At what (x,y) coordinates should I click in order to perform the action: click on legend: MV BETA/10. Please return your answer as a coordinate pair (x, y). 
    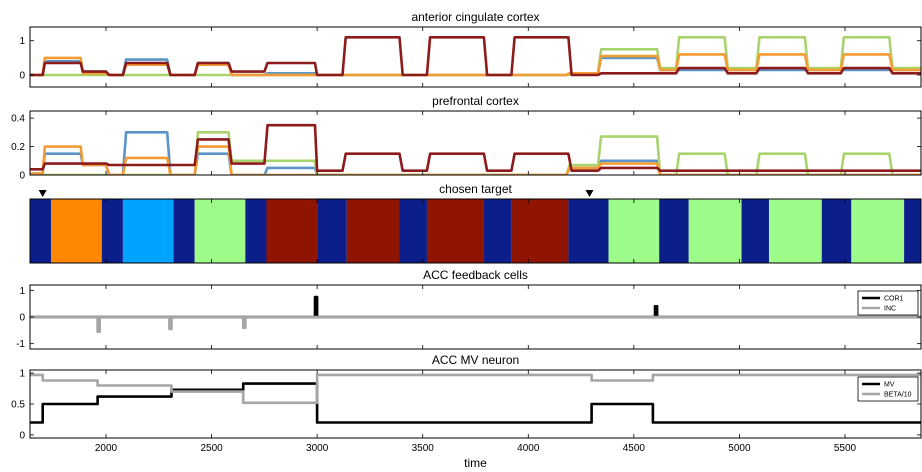
    Looking at the image, I should click on (888, 389).